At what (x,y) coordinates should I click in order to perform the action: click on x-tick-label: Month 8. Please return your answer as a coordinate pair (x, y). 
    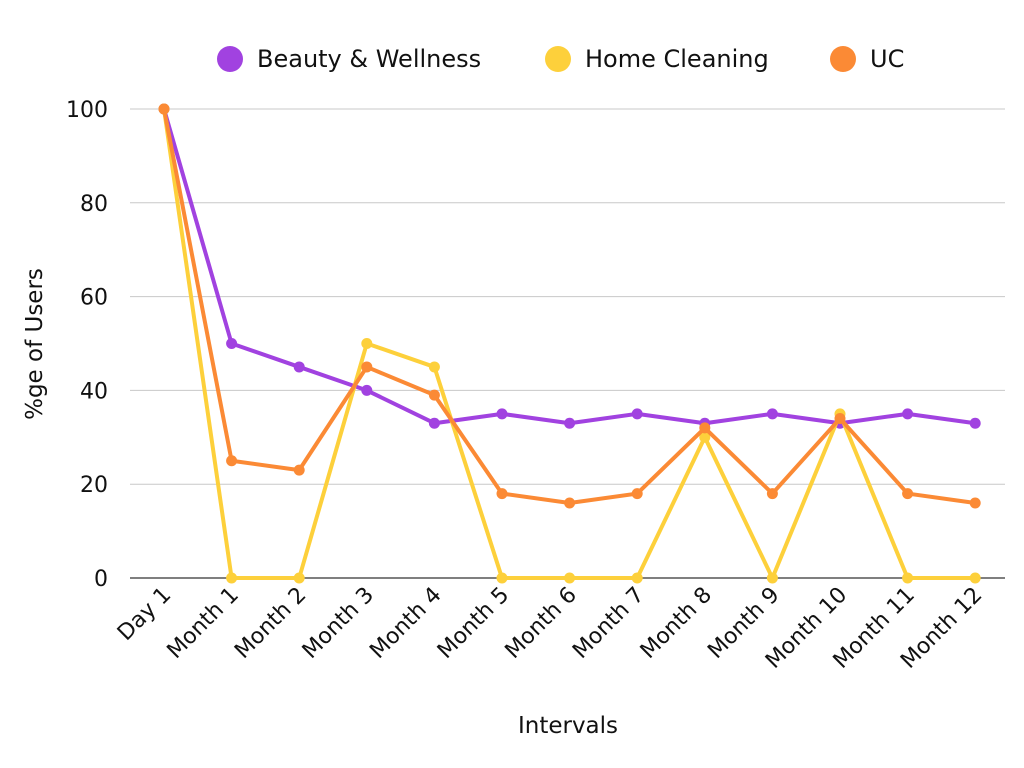
    Looking at the image, I should click on (676, 623).